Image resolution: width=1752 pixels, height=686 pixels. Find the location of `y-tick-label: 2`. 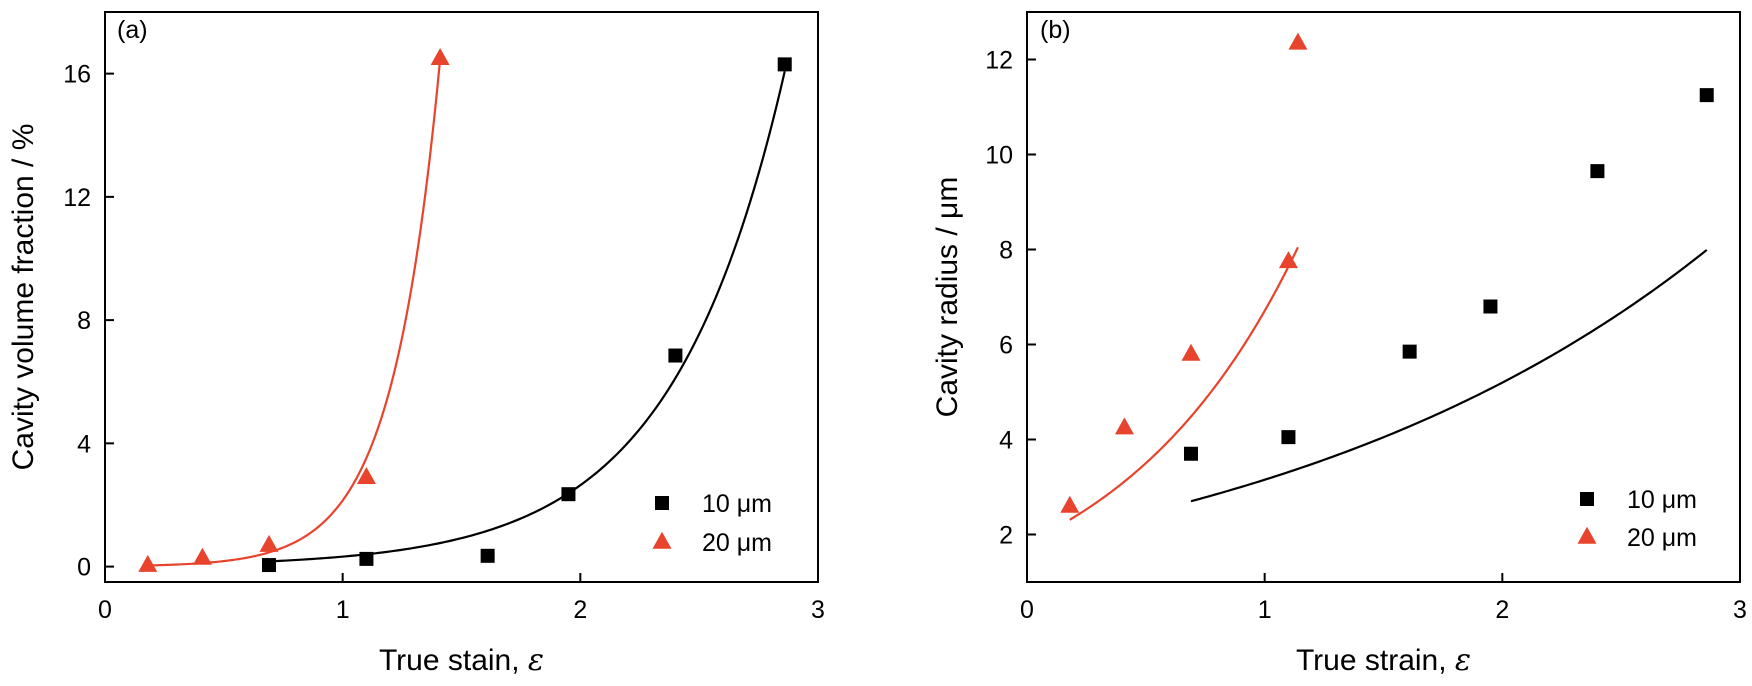

y-tick-label: 2 is located at coordinates (1006, 536).